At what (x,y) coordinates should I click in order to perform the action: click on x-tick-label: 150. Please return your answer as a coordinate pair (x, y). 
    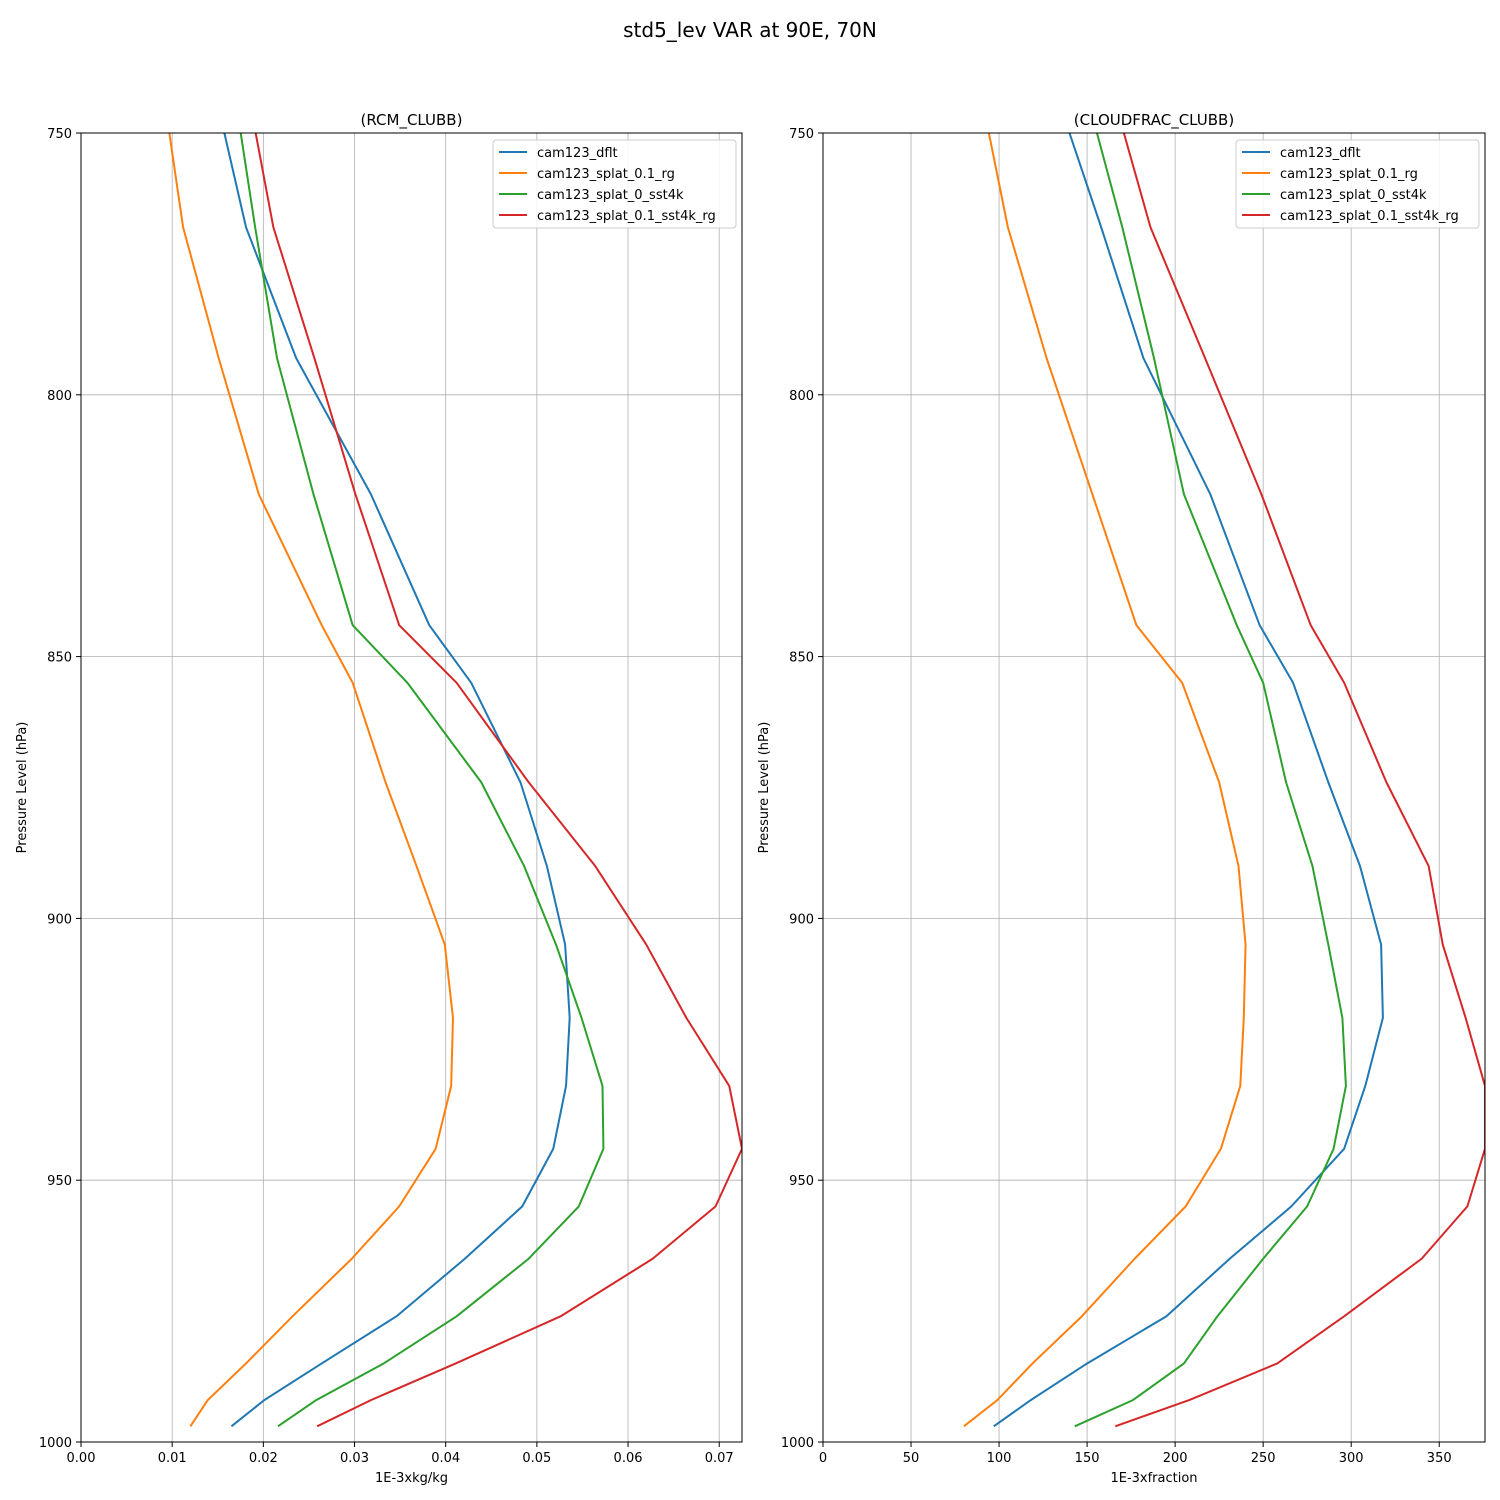
    Looking at the image, I should click on (1087, 1458).